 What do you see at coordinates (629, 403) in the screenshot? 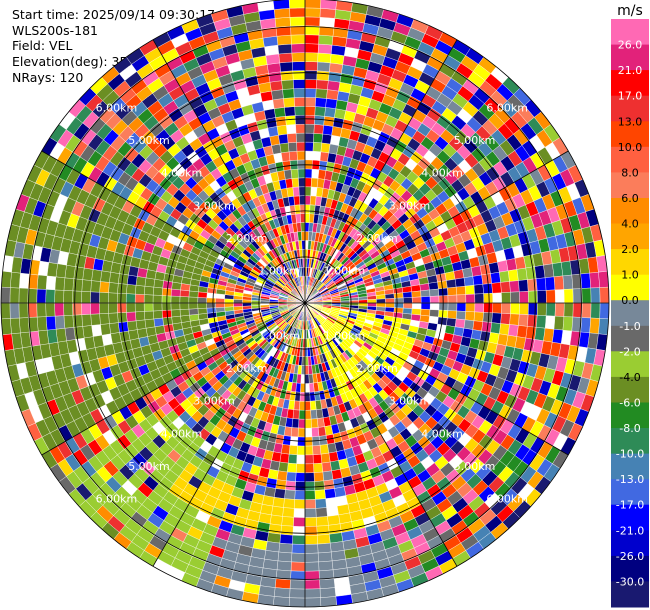
I see `colorbar-tick-label: -6.0` at bounding box center [629, 403].